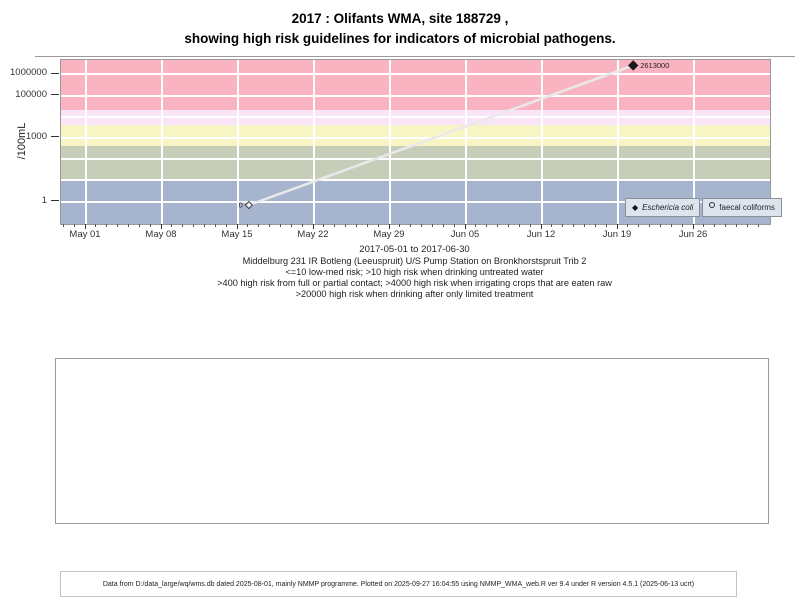 The image size is (800, 600). What do you see at coordinates (668, 207) in the screenshot?
I see `legend-label-ecoli: Eschericia coli` at bounding box center [668, 207].